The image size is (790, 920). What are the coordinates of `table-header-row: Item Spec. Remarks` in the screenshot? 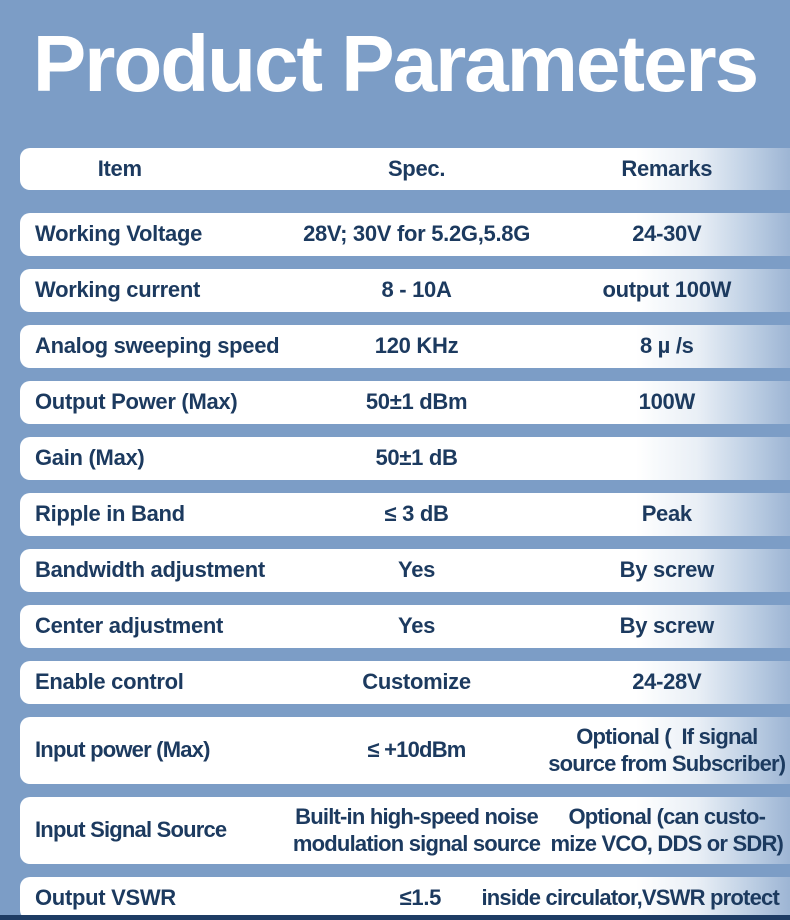 It's located at (405, 169).